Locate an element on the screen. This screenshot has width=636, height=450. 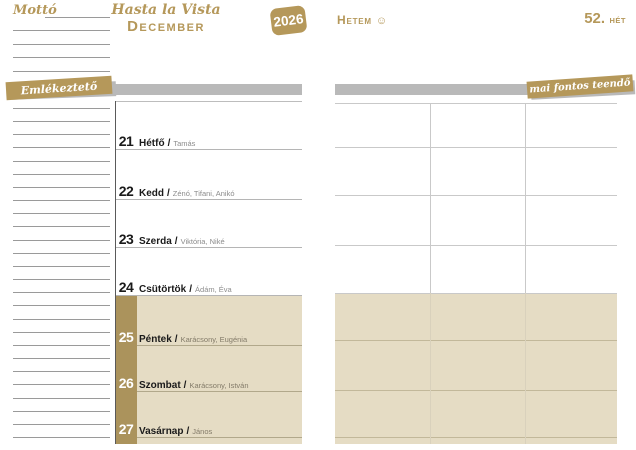
my-week-label: Hetem ☺ is located at coordinates (362, 20).